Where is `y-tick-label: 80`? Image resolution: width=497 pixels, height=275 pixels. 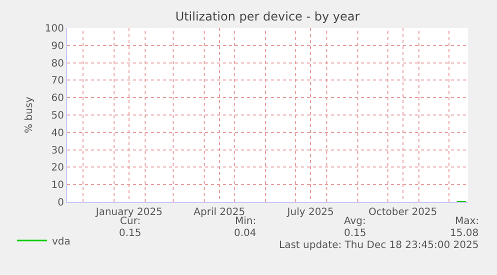
y-tick-label: 80 is located at coordinates (57, 64).